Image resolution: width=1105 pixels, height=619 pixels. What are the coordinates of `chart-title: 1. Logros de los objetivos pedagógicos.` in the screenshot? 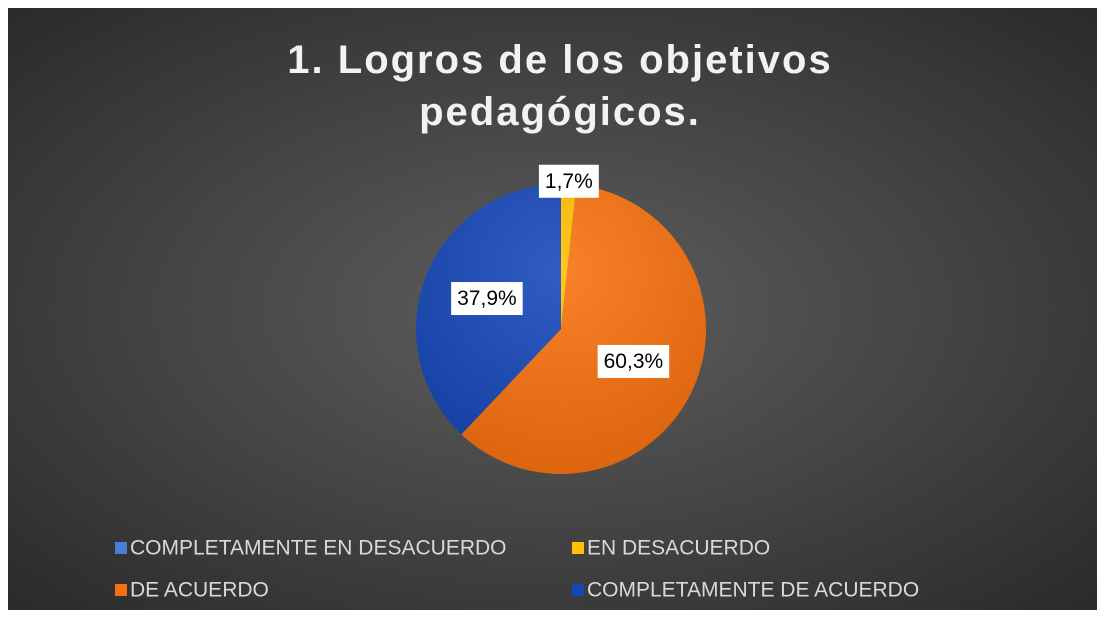 It's located at (560, 86).